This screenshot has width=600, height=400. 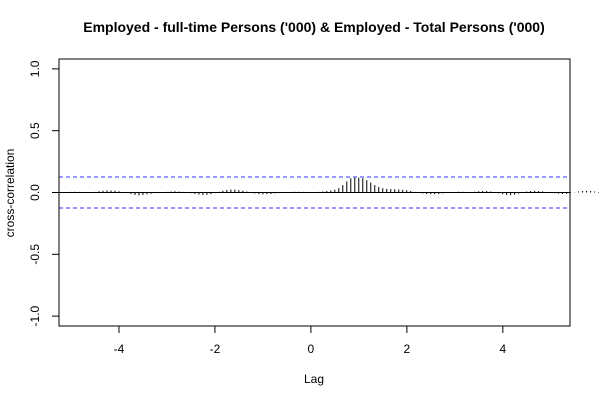 I want to click on x-axis-label: Lag, so click(x=314, y=379).